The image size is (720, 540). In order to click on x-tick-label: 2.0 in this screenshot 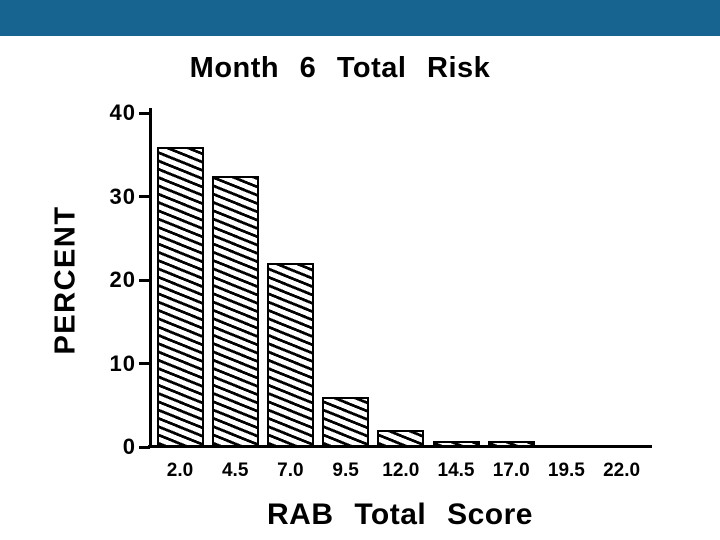, I will do `click(180, 470)`.